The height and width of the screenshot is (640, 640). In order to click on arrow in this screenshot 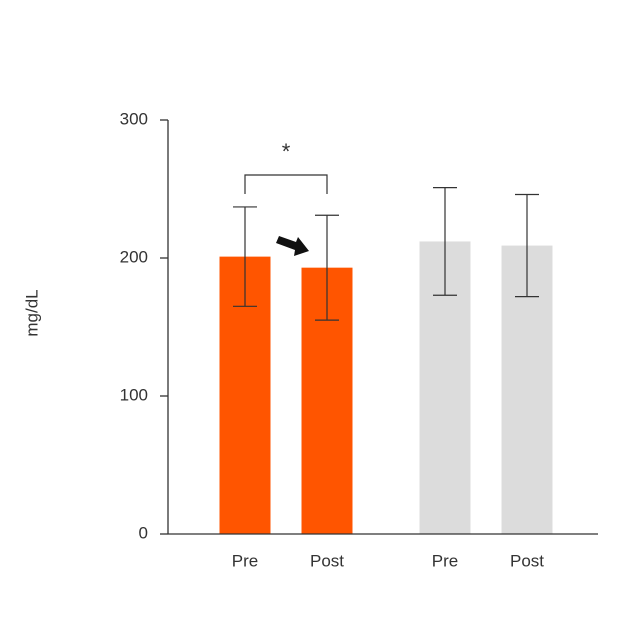, I will do `click(292, 246)`.